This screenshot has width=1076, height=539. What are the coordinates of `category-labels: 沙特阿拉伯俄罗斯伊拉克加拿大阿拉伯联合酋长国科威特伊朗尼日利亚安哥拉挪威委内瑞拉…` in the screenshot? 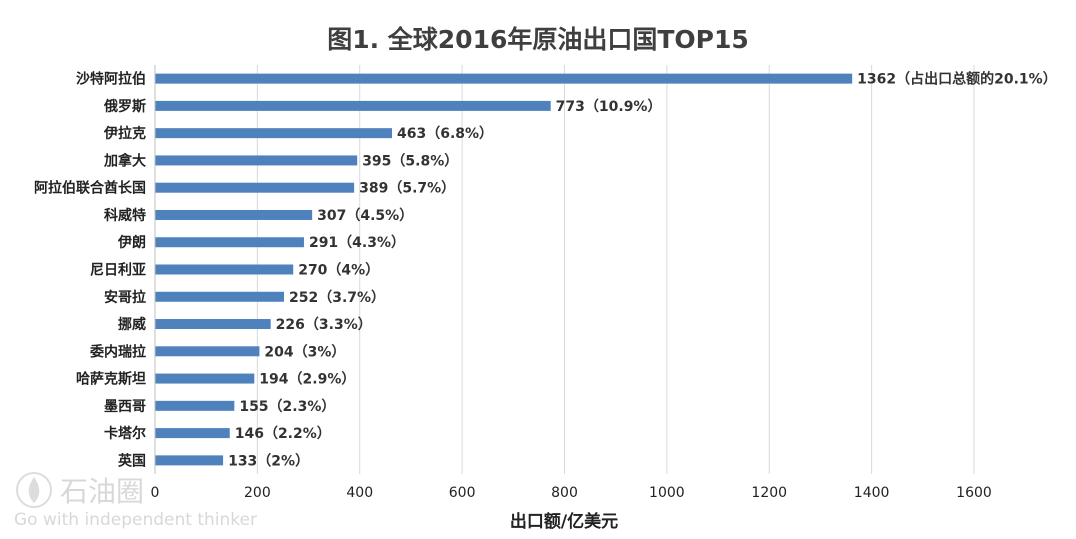 It's located at (90, 270).